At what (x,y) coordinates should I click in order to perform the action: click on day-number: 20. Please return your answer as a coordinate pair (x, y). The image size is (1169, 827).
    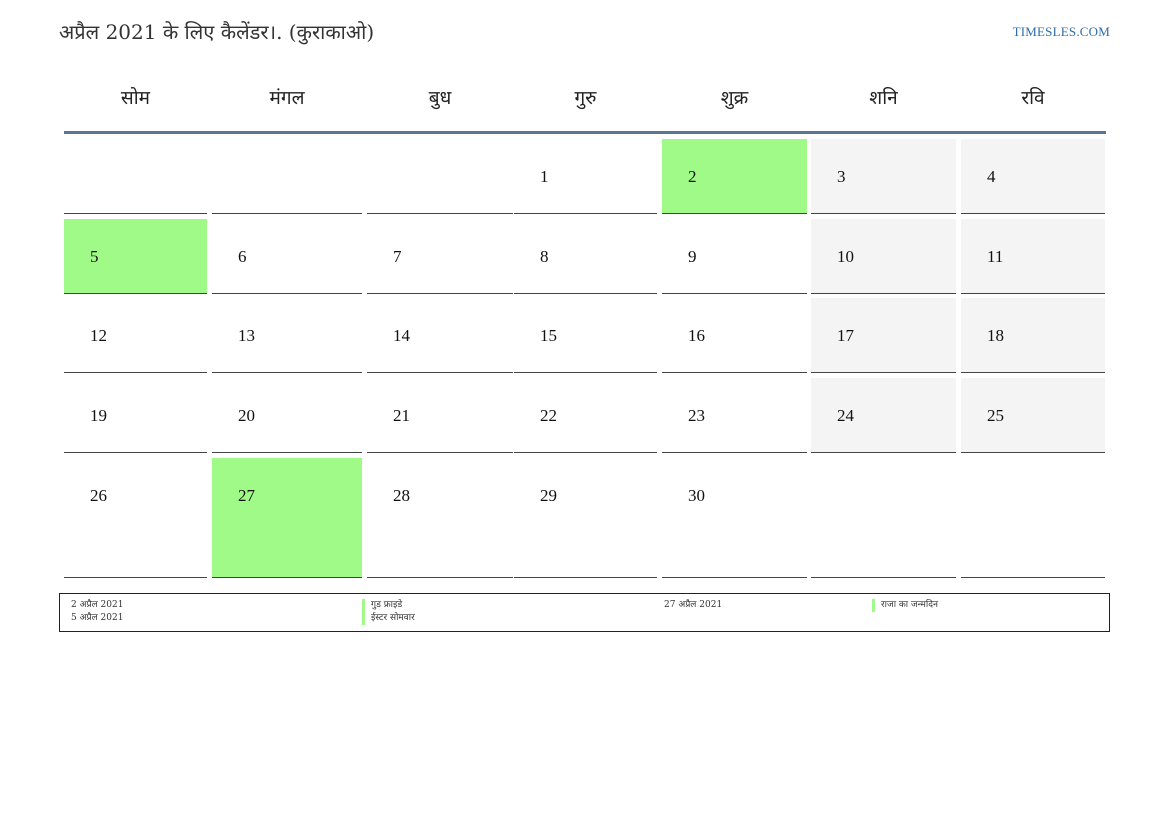
    Looking at the image, I should click on (246, 415).